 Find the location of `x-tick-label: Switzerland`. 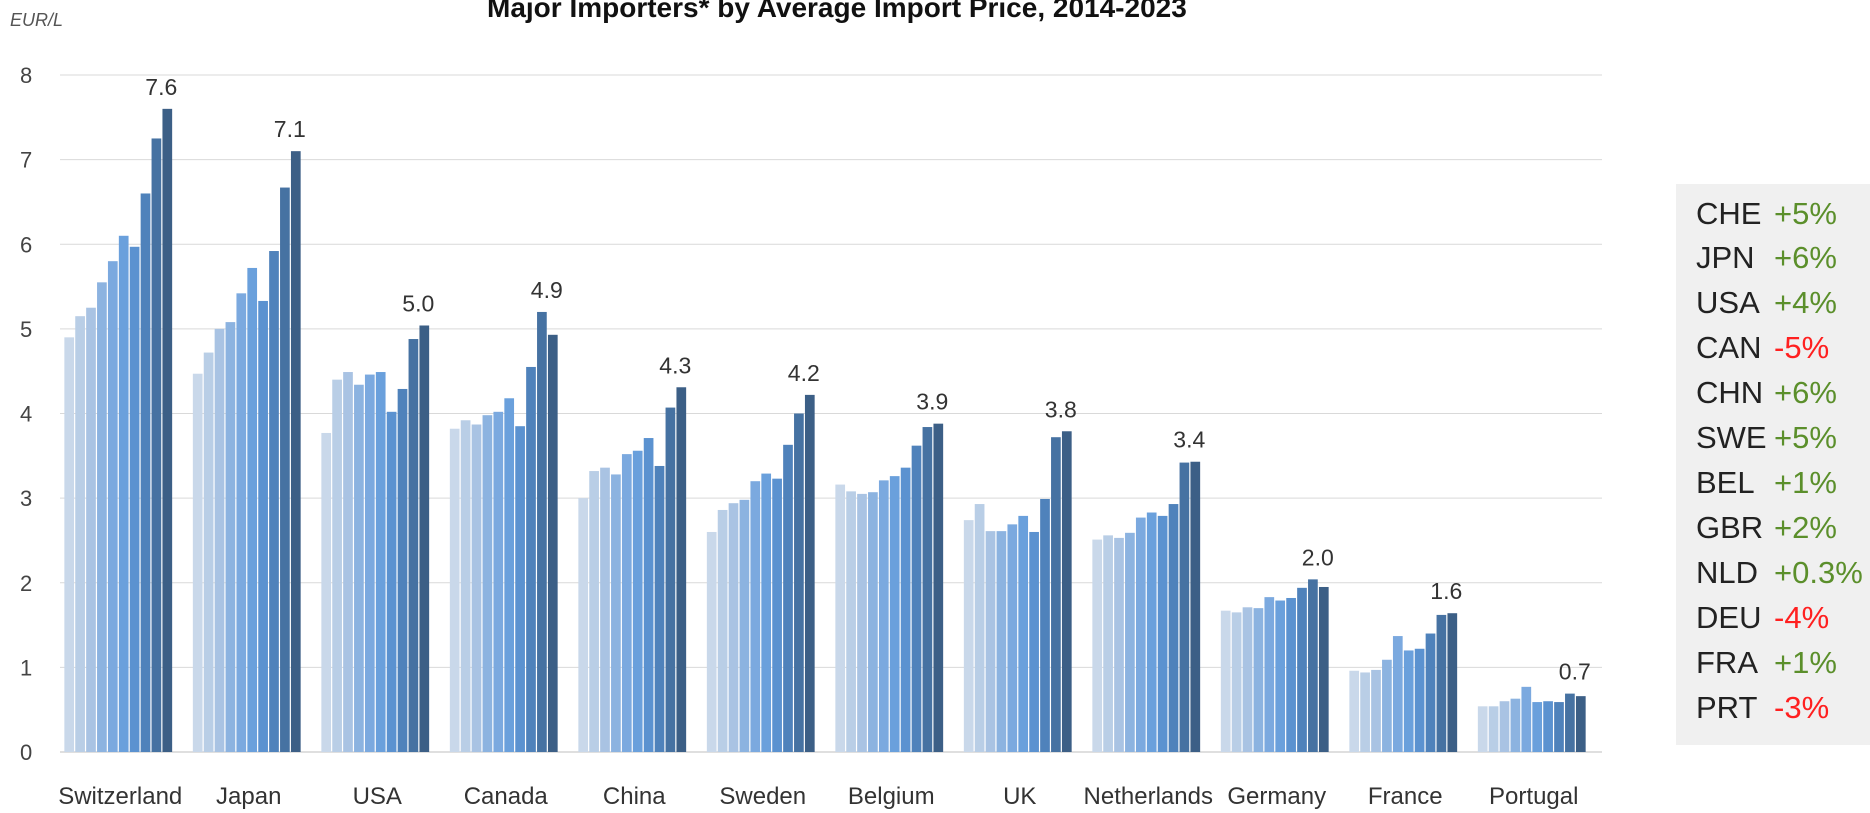

x-tick-label: Switzerland is located at coordinates (120, 796).